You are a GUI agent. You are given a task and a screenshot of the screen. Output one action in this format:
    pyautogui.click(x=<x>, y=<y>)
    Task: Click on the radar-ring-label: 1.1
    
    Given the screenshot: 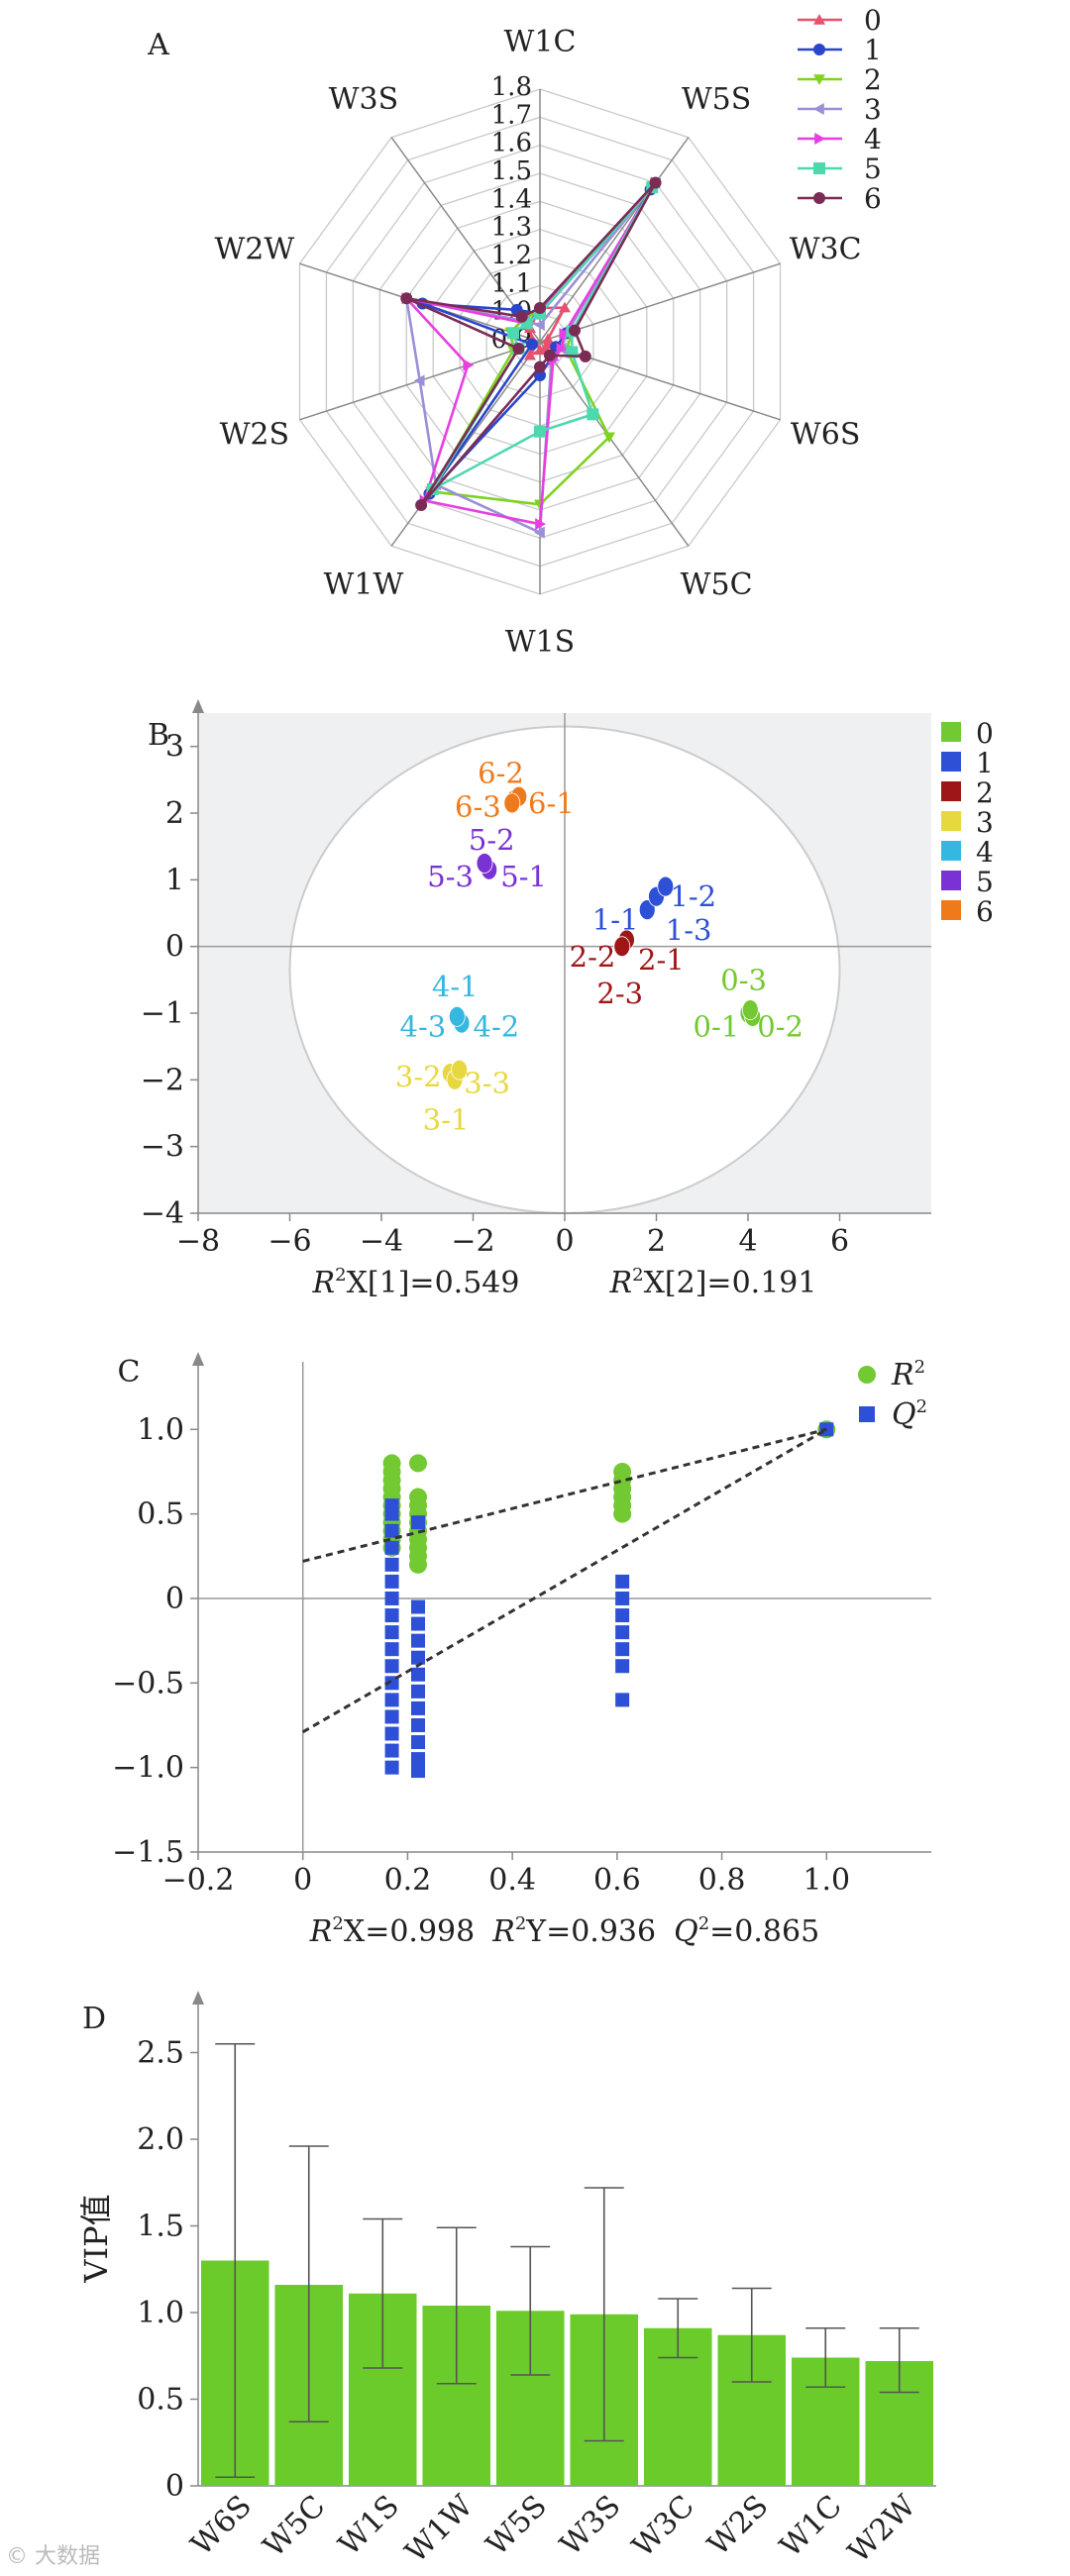 What is the action you would take?
    pyautogui.click(x=511, y=283)
    